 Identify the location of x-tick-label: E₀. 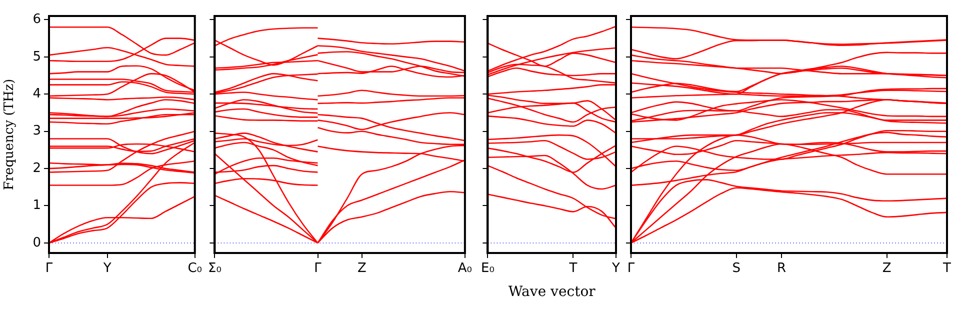
(487, 268).